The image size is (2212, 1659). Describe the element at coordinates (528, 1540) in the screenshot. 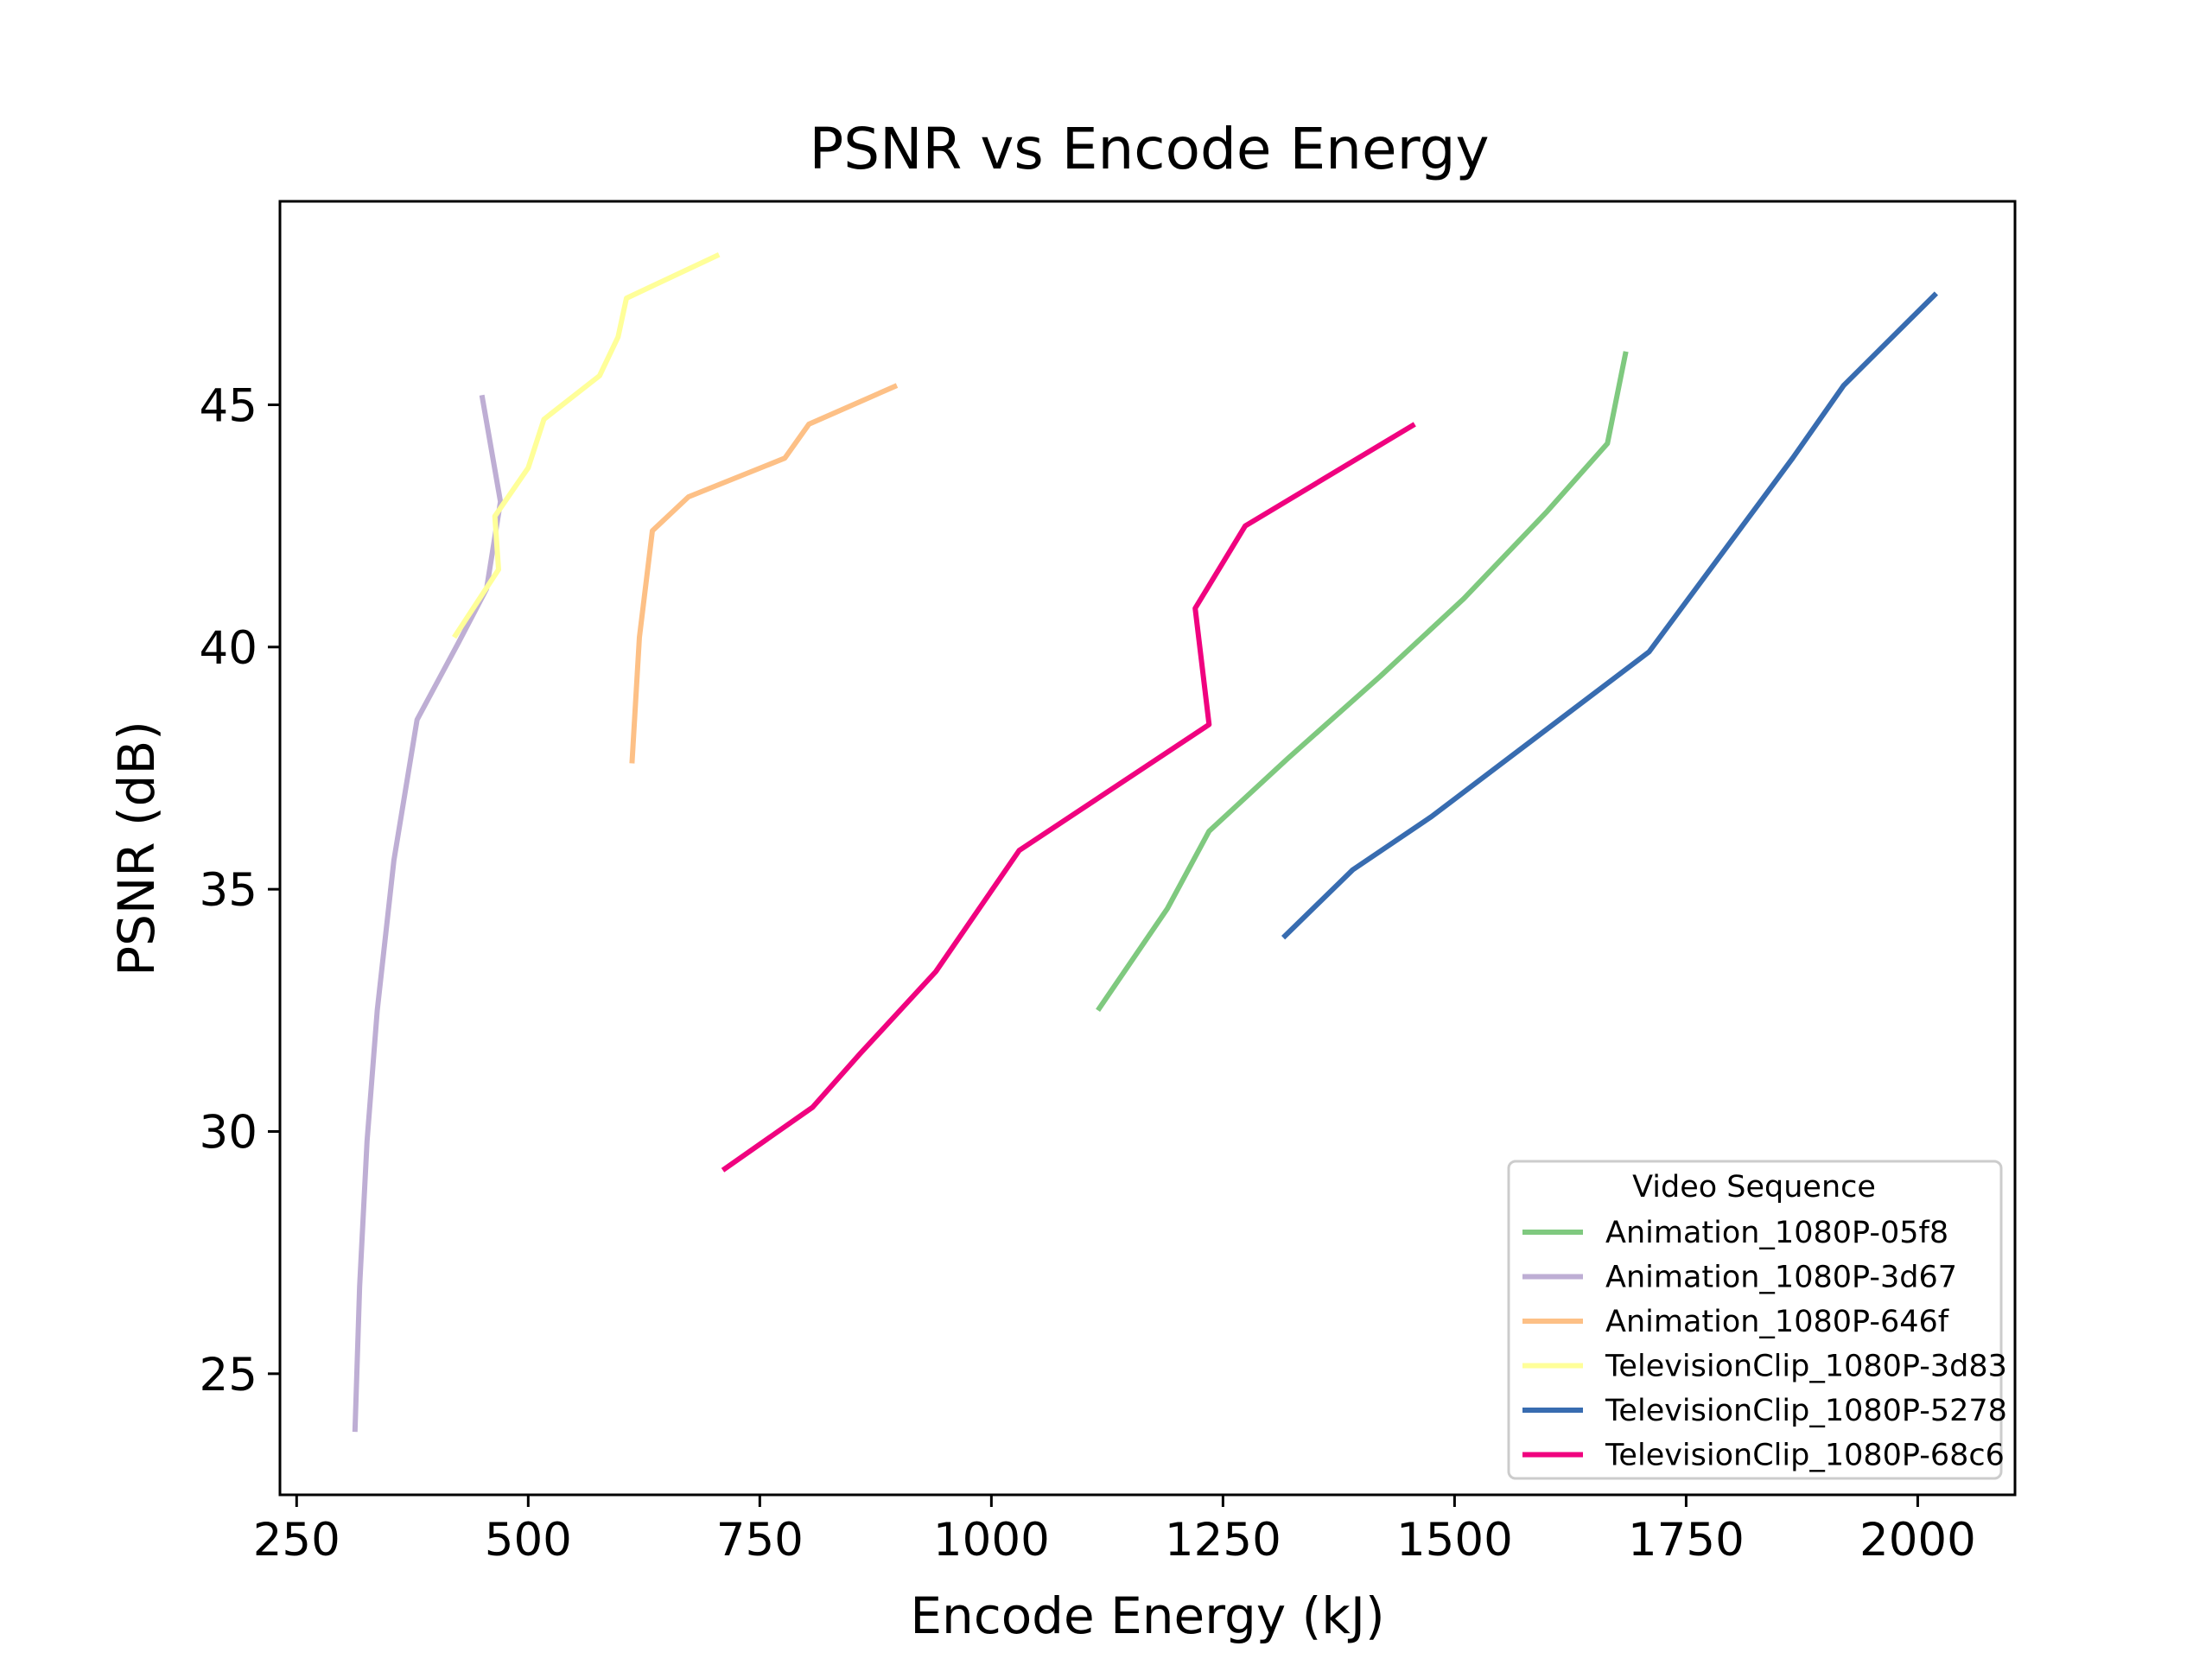

I see `x-tick-label: 500` at that location.